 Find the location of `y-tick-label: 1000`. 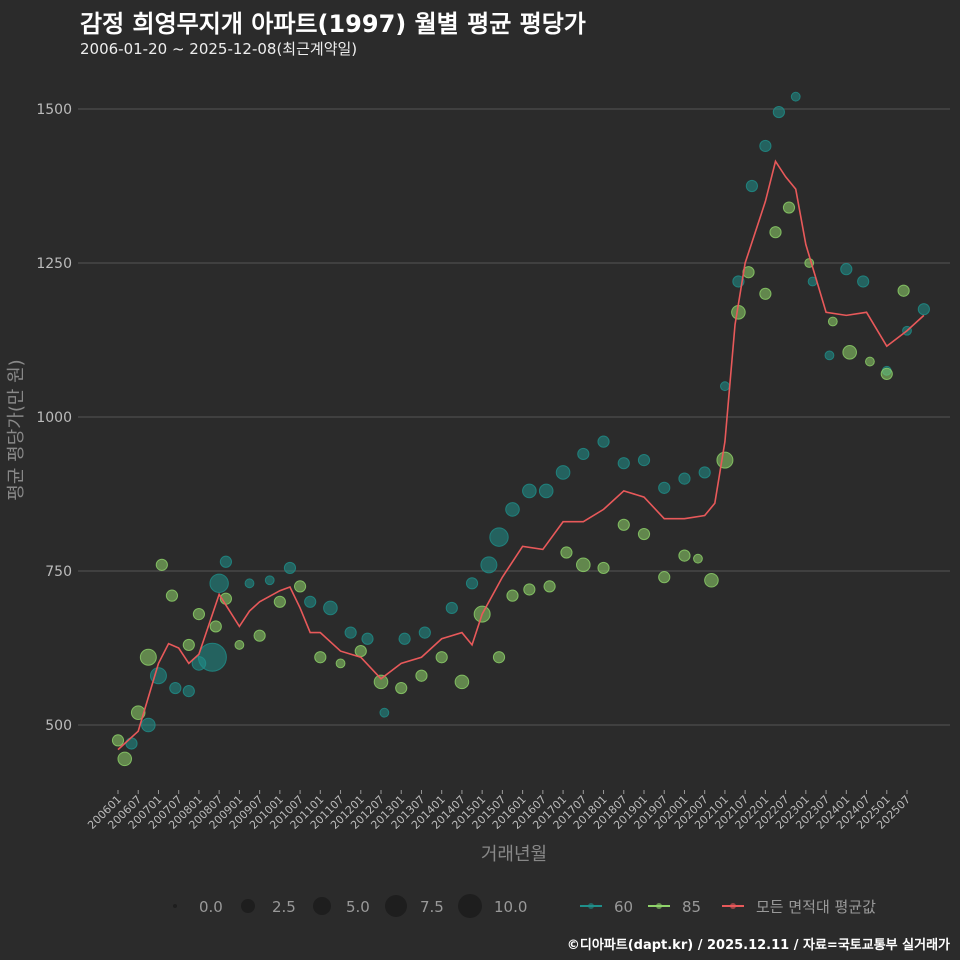

y-tick-label: 1000 is located at coordinates (54, 418).